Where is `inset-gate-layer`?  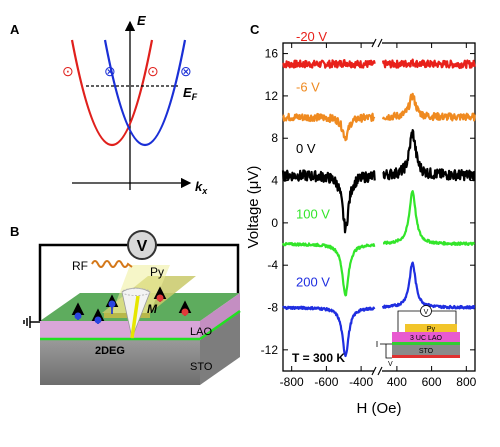 inset-gate-layer is located at coordinates (426, 356).